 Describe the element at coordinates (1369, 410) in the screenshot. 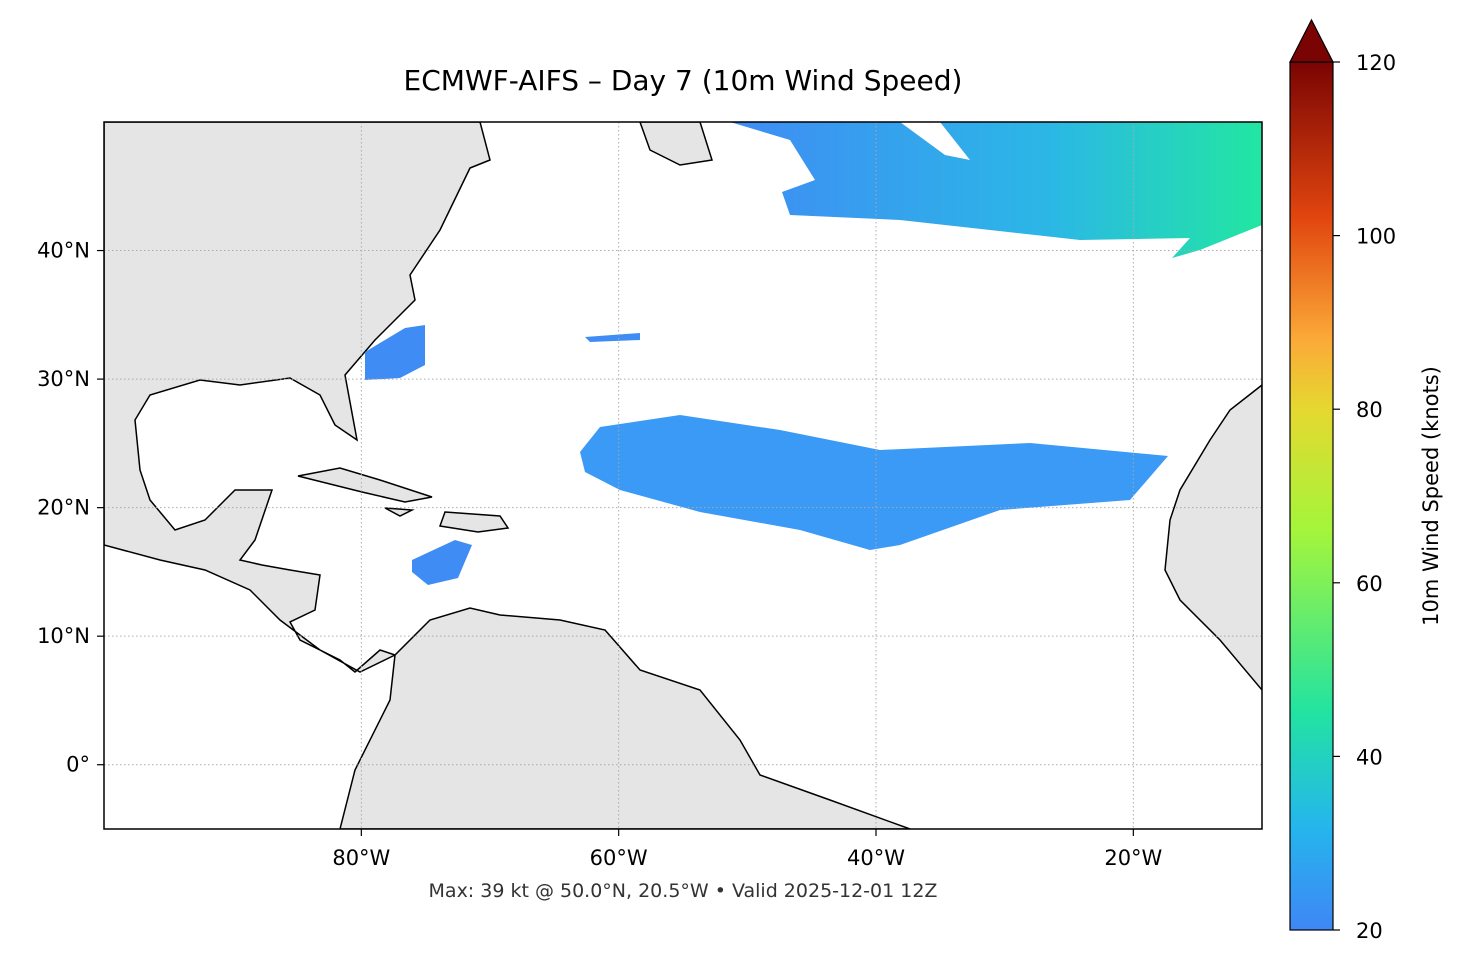

I see `colorbar-tick-label: 80` at that location.